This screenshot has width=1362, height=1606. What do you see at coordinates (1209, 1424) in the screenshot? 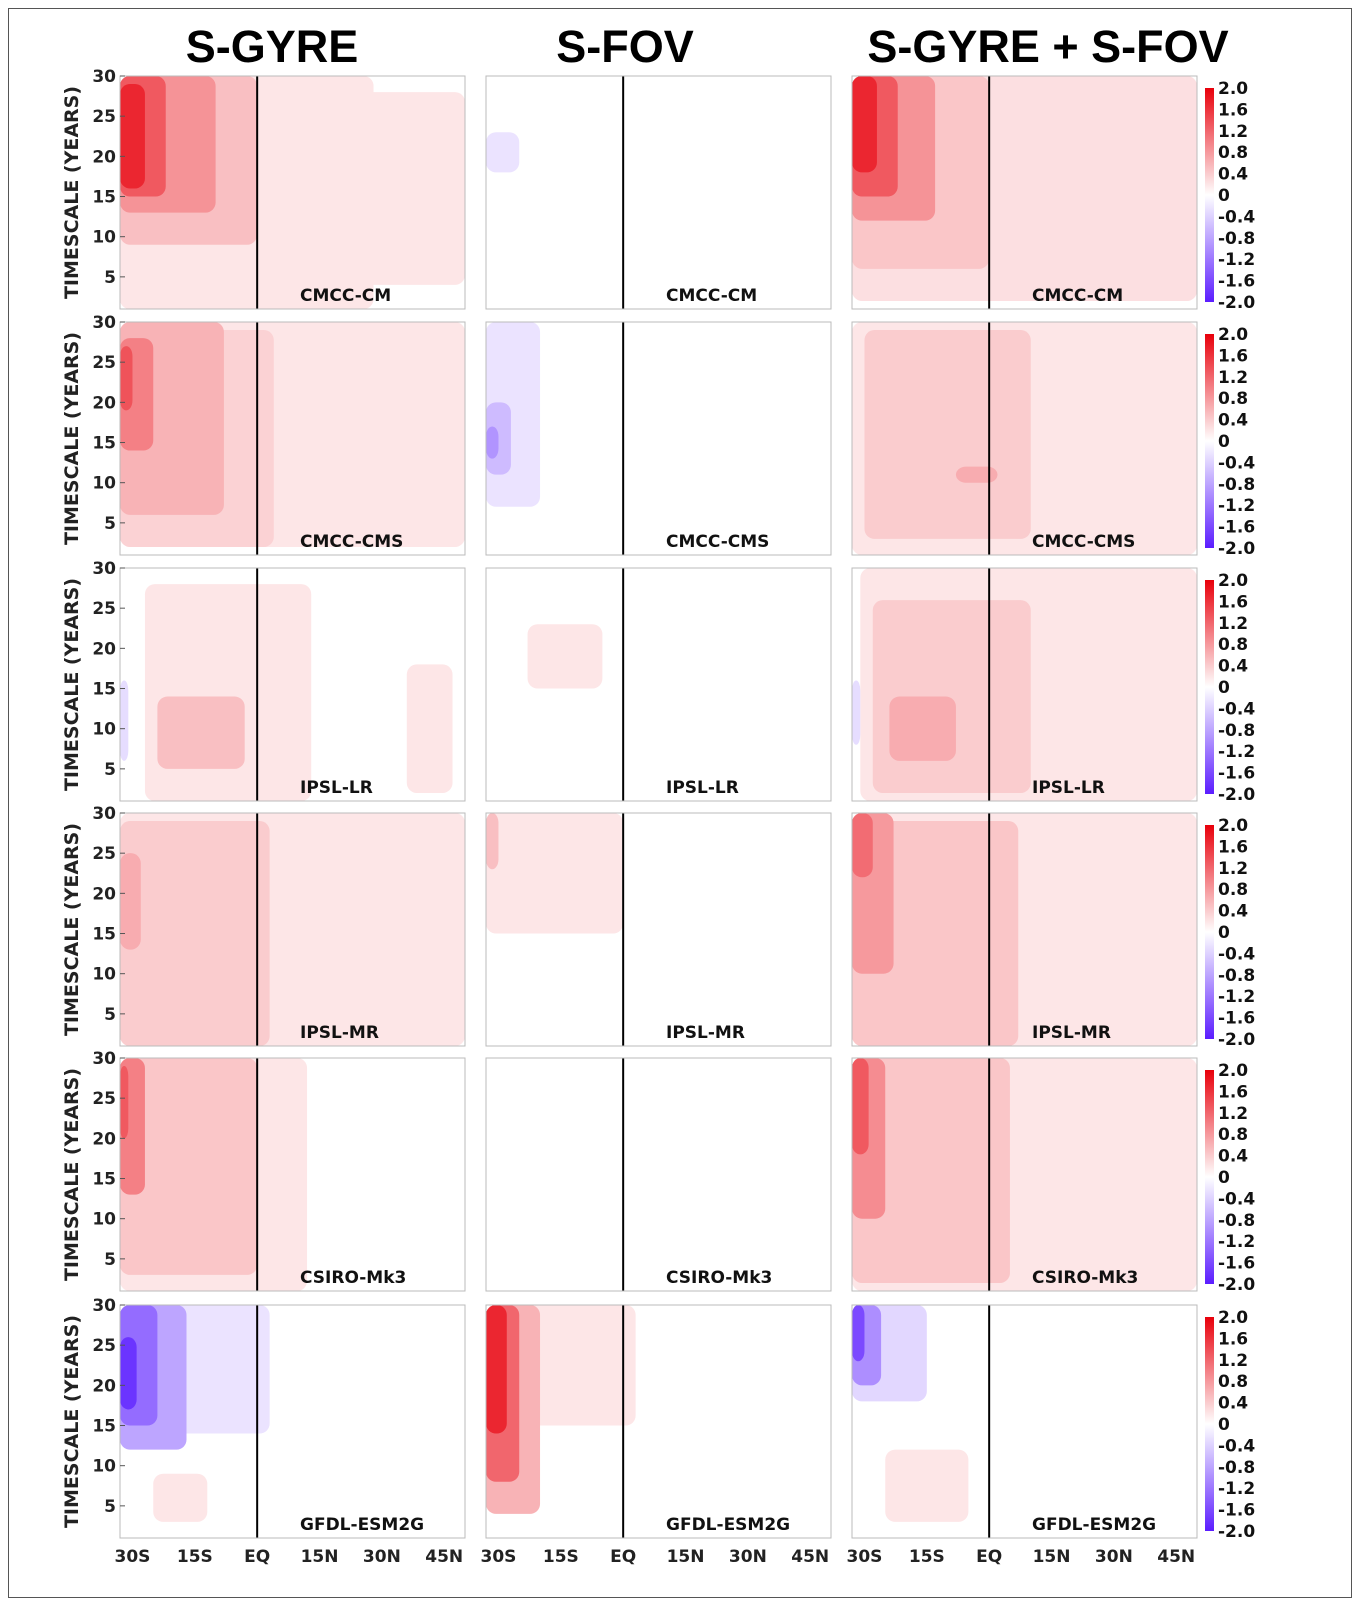
I see `colorbar` at bounding box center [1209, 1424].